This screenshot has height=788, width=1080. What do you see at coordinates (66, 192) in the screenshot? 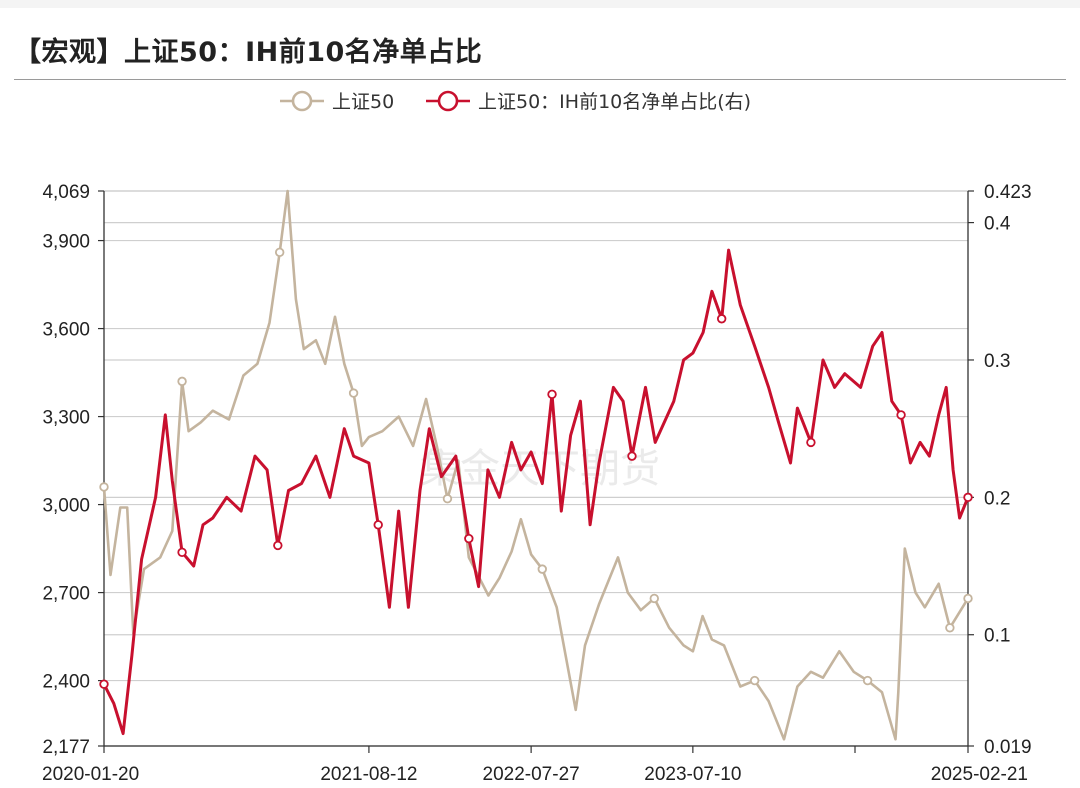
I see `y-left-tick-label: 4,069` at bounding box center [66, 192].